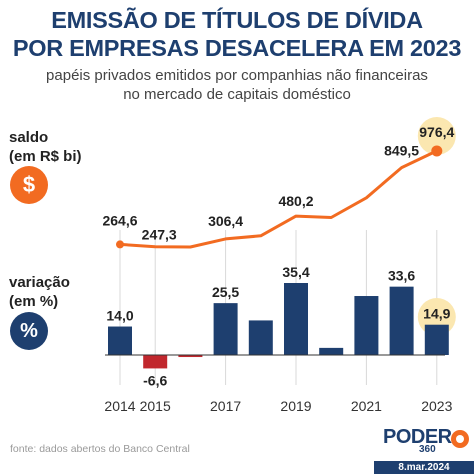  I want to click on saldo-line, so click(278, 199).